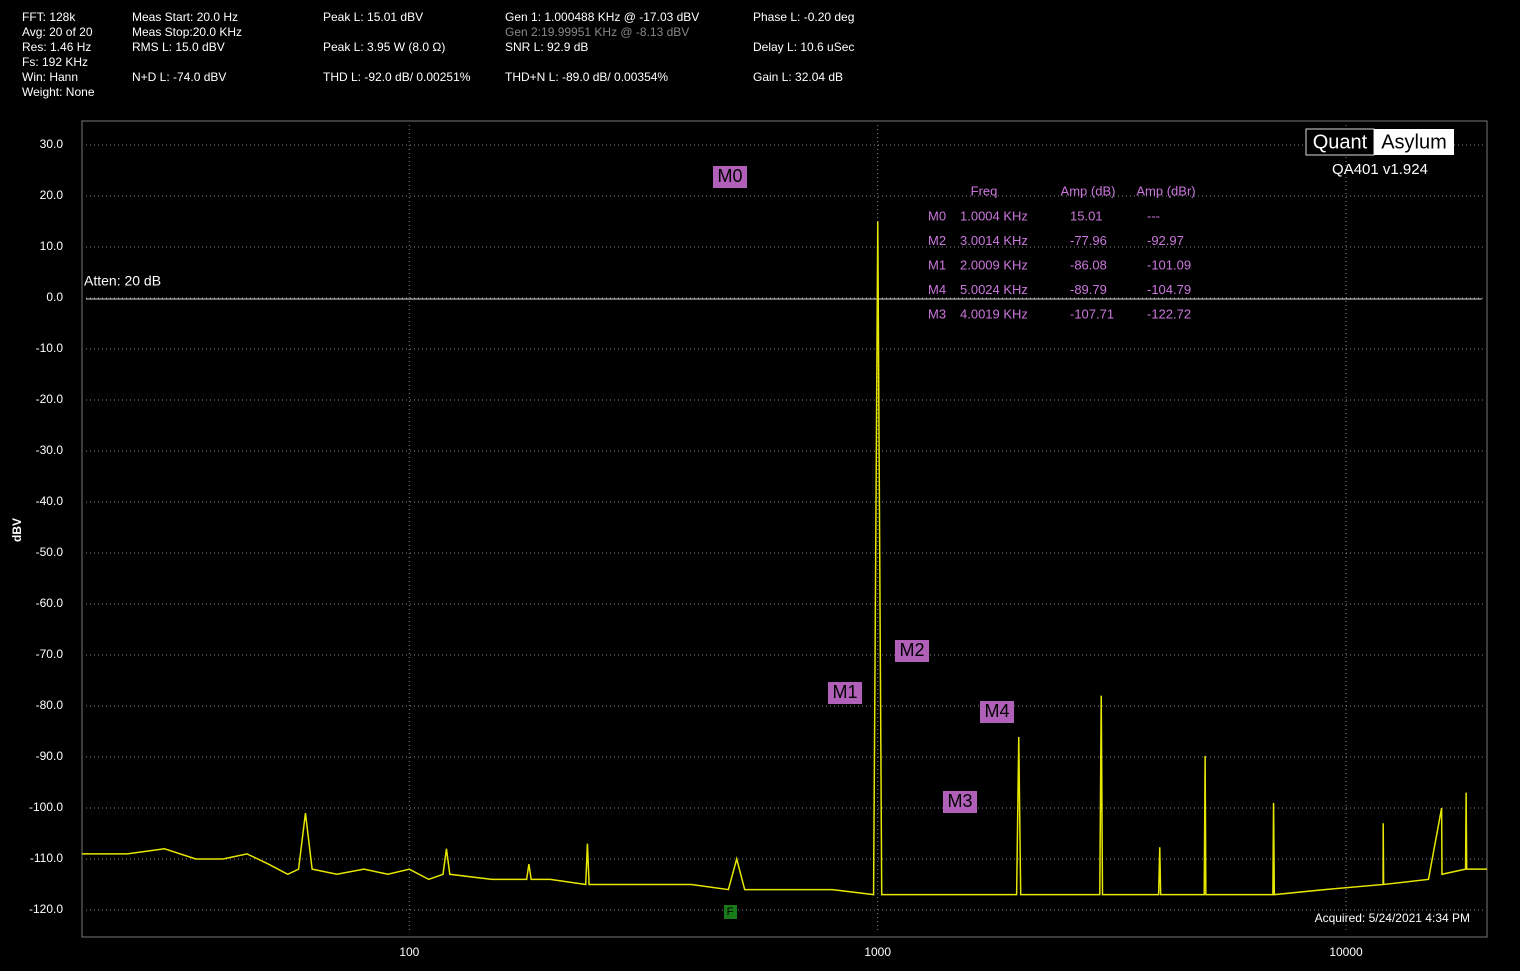 This screenshot has width=1520, height=971. What do you see at coordinates (54, 297) in the screenshot?
I see `y-tick-label: 0.0` at bounding box center [54, 297].